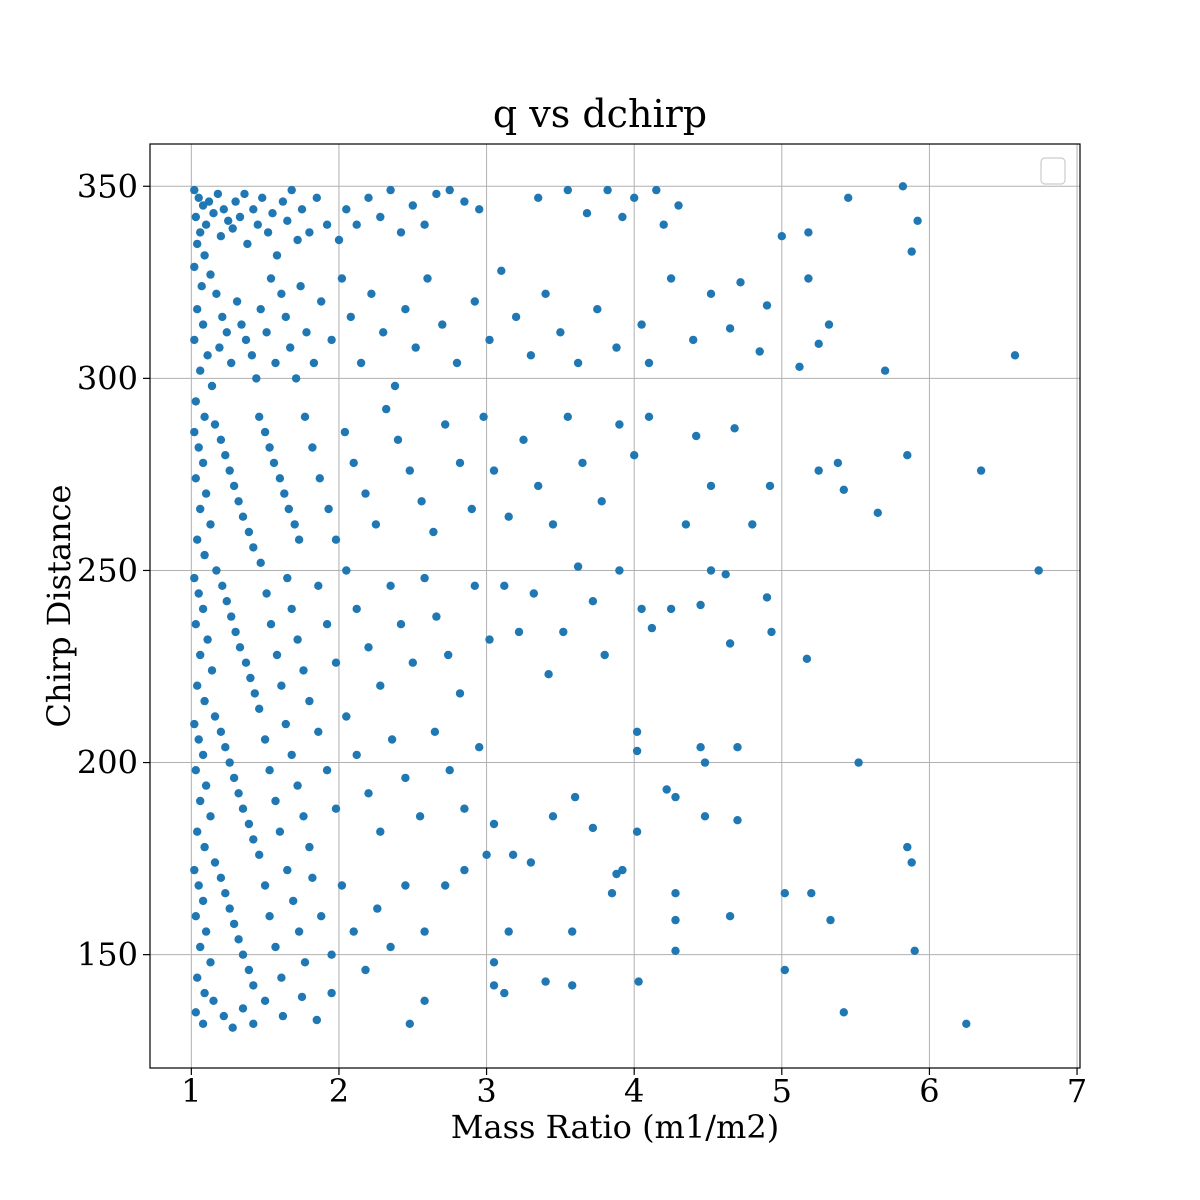  I want to click on x-tick-label: 7, so click(1077, 1091).